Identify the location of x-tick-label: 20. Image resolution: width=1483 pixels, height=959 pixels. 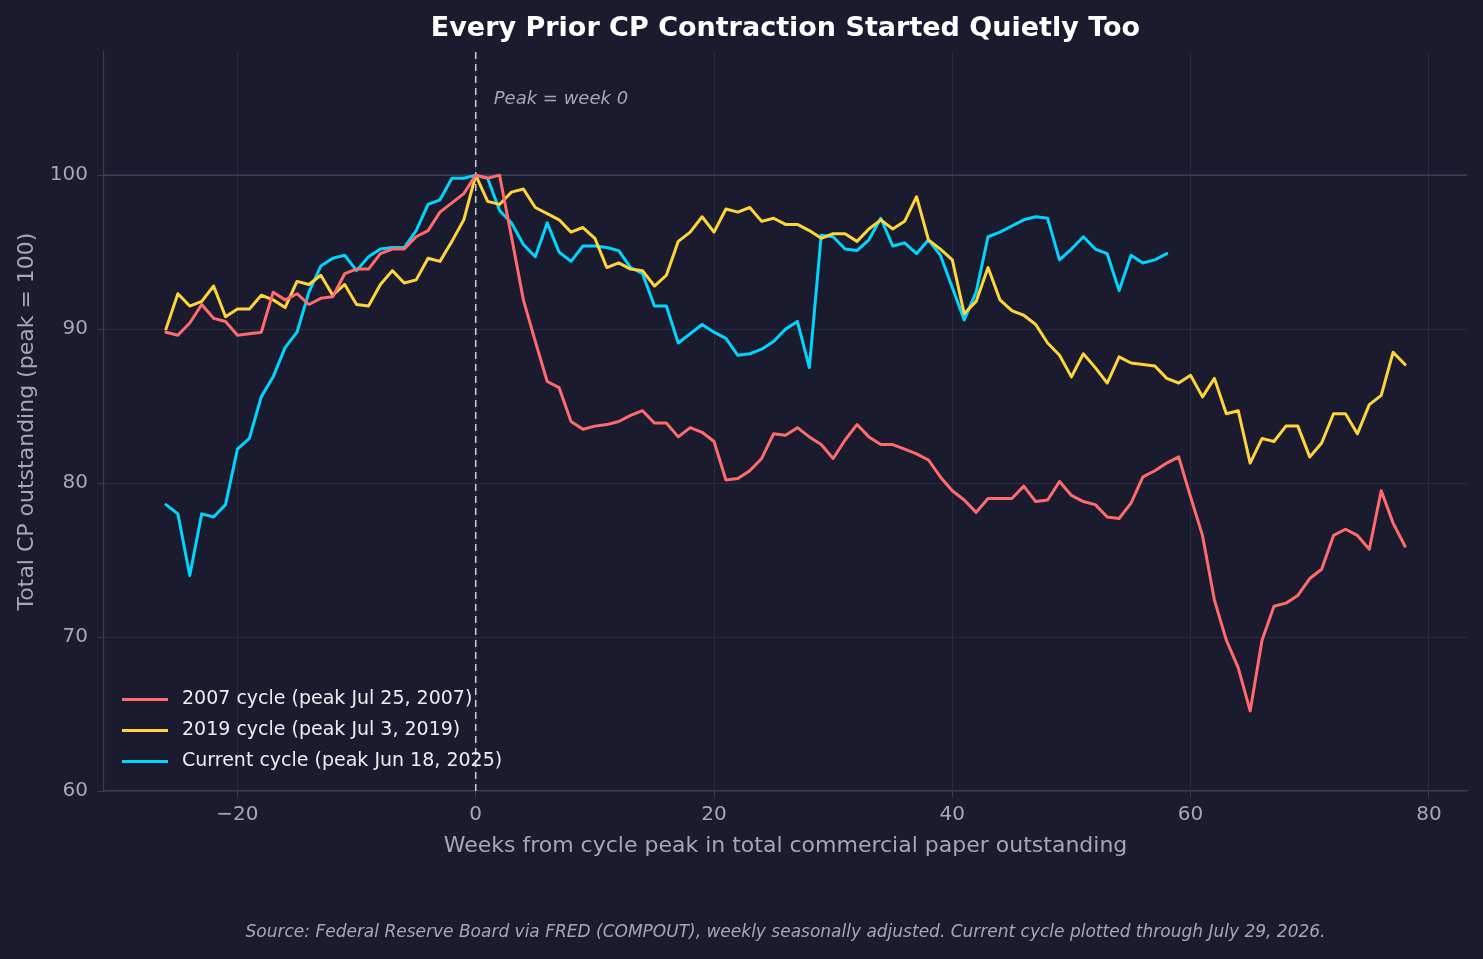
(714, 813).